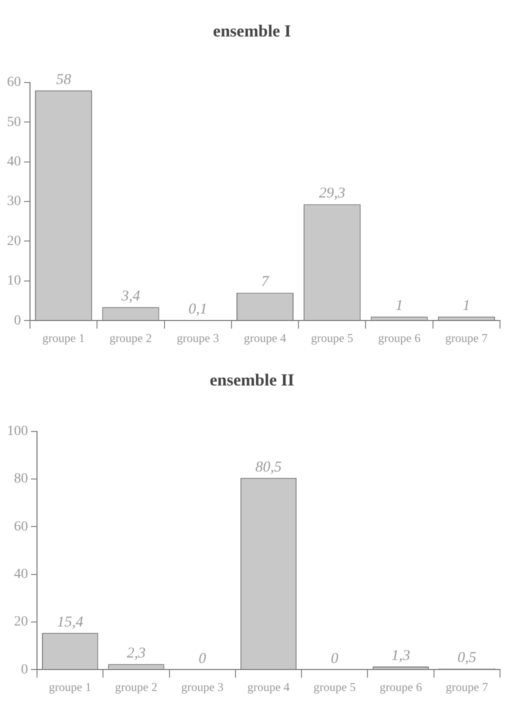 Image resolution: width=506 pixels, height=702 pixels. I want to click on data-label: 2,3, so click(136, 654).